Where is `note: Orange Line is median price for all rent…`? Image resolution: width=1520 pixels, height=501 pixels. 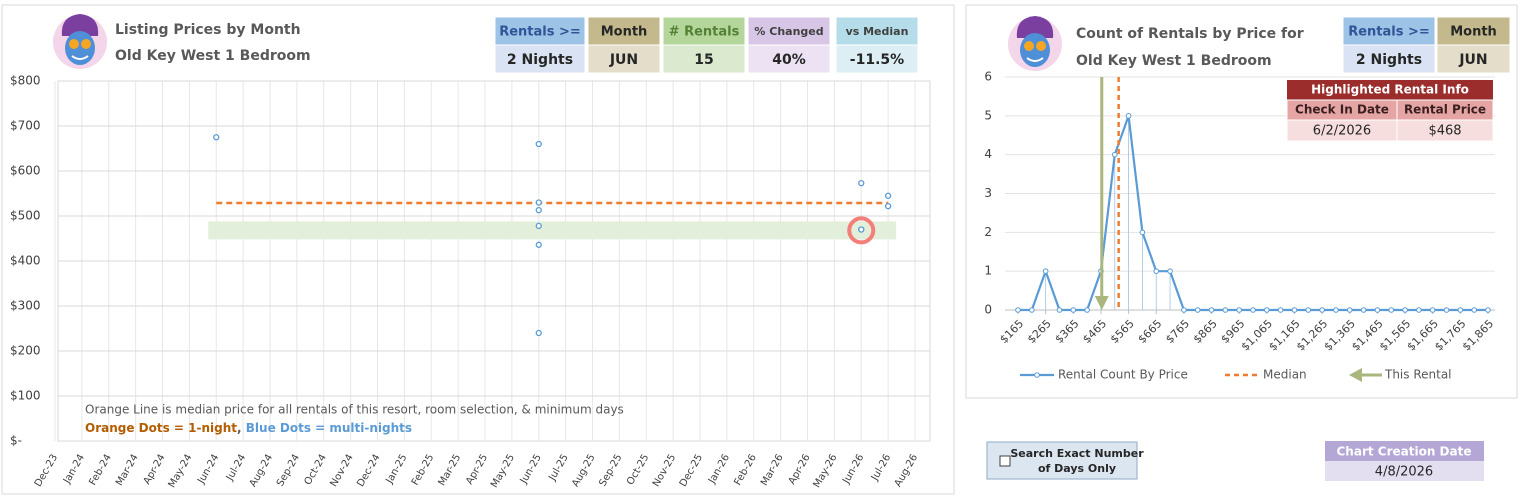 note: Orange Line is median price for all rent… is located at coordinates (354, 410).